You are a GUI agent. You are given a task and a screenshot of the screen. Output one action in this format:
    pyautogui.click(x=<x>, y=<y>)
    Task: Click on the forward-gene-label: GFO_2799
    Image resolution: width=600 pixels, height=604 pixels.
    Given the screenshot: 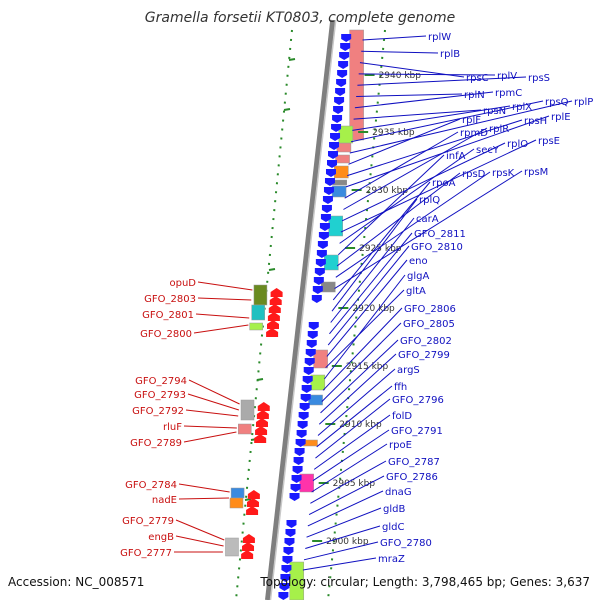 What is the action you would take?
    pyautogui.click(x=424, y=355)
    